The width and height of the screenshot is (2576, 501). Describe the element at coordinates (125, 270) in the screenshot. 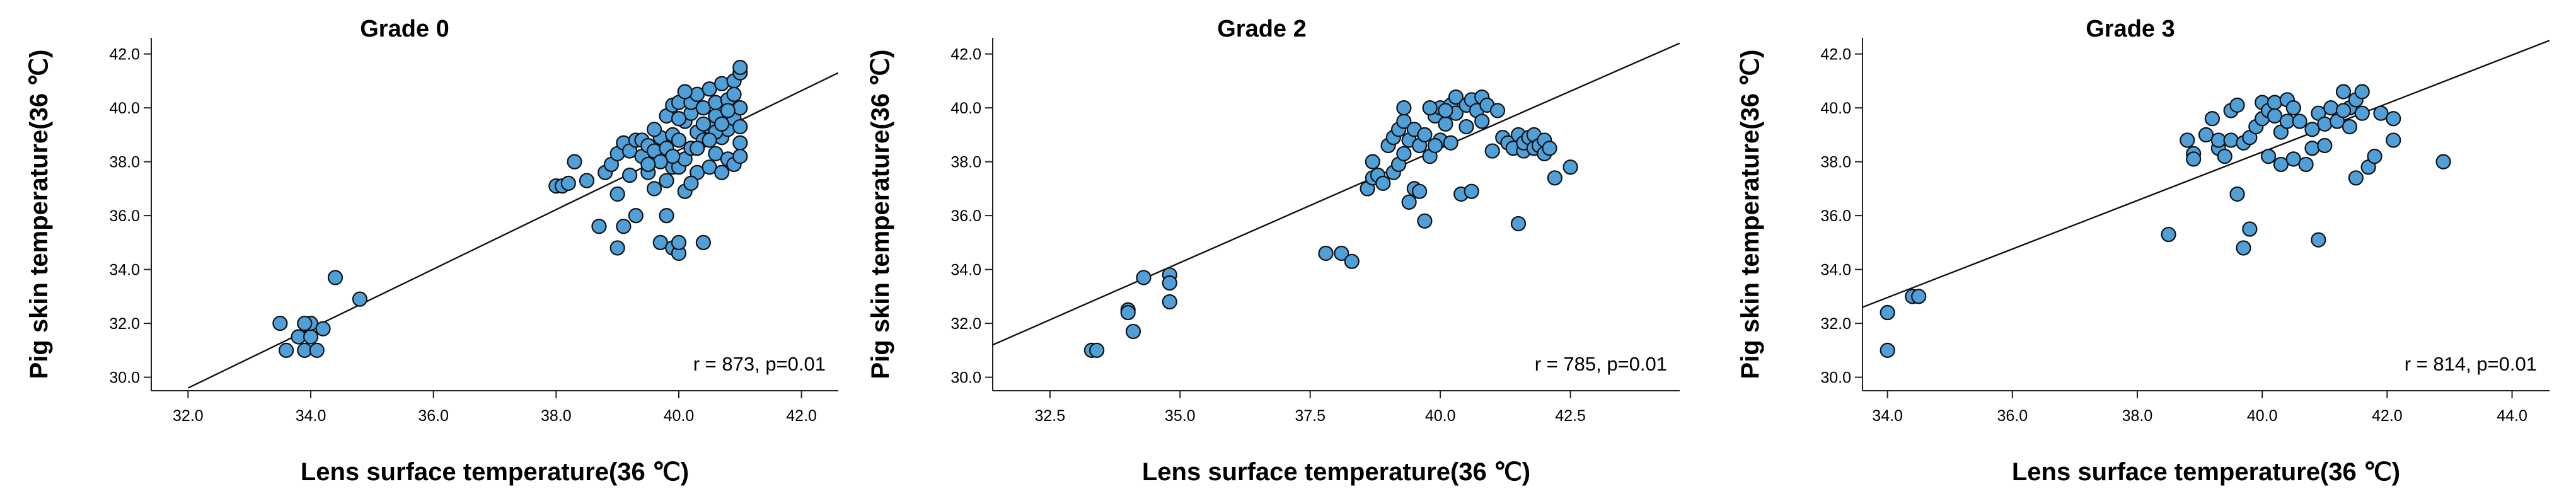

I see `y-tick-label: 34.0` at that location.